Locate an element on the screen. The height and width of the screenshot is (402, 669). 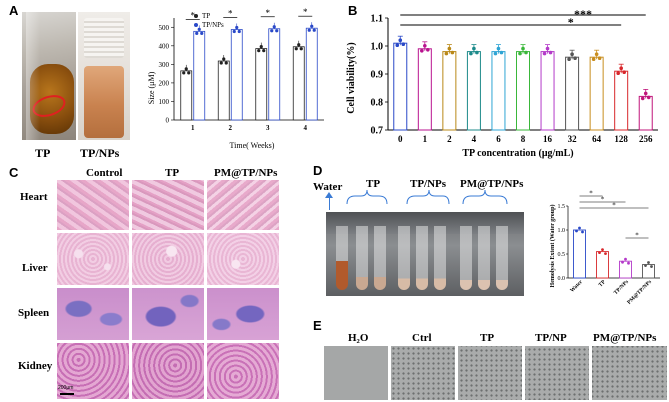
scale-bar-label: 200μm is located at coordinates (66, 388).